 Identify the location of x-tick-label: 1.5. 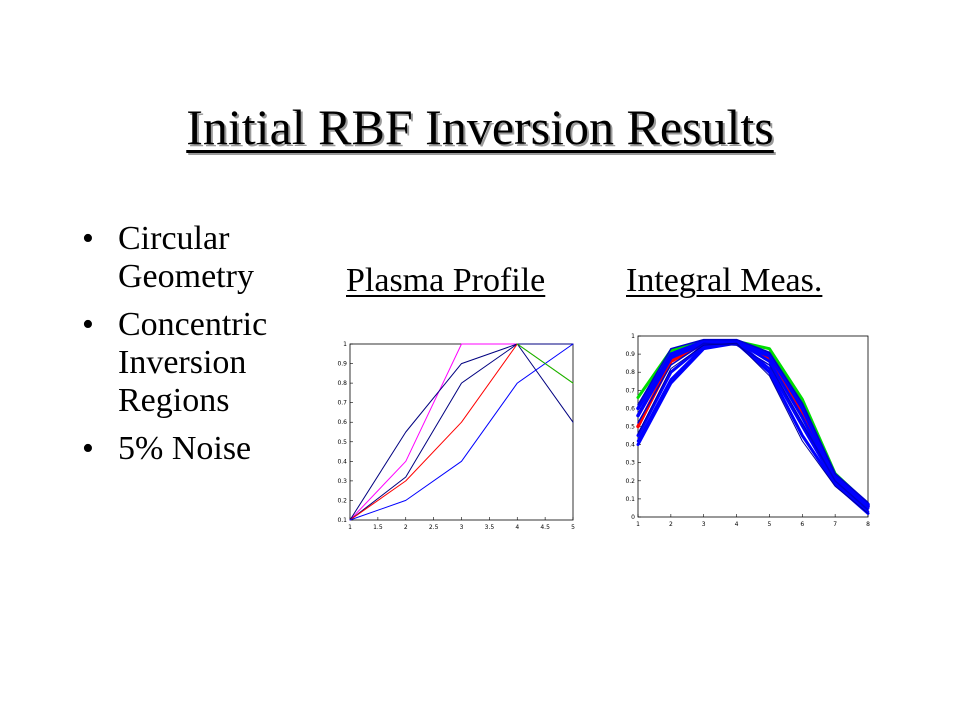
(378, 527).